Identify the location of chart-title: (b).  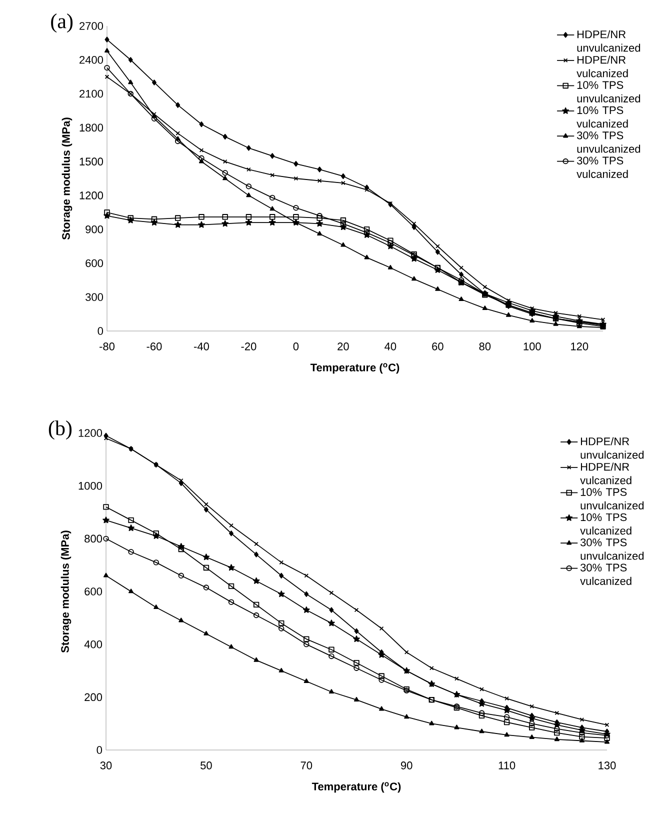
(60, 430).